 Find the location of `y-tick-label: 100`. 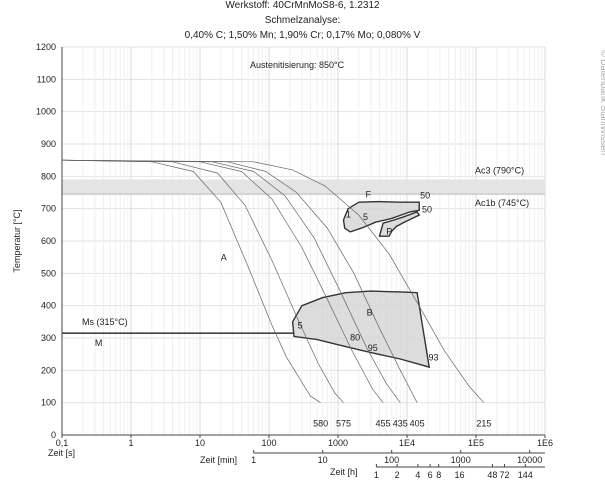

y-tick-label: 100 is located at coordinates (48, 403).